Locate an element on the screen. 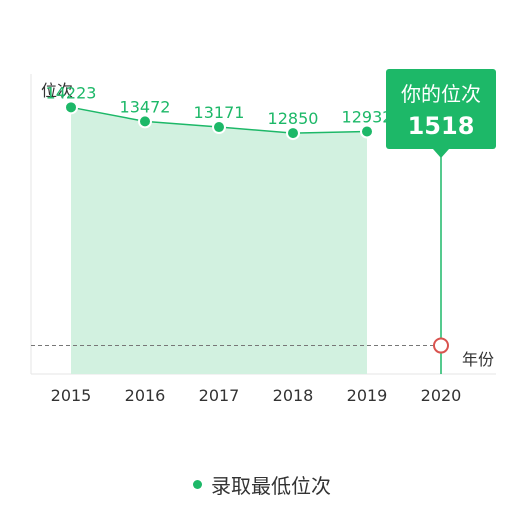  legend: 录取最低位次 is located at coordinates (262, 484).